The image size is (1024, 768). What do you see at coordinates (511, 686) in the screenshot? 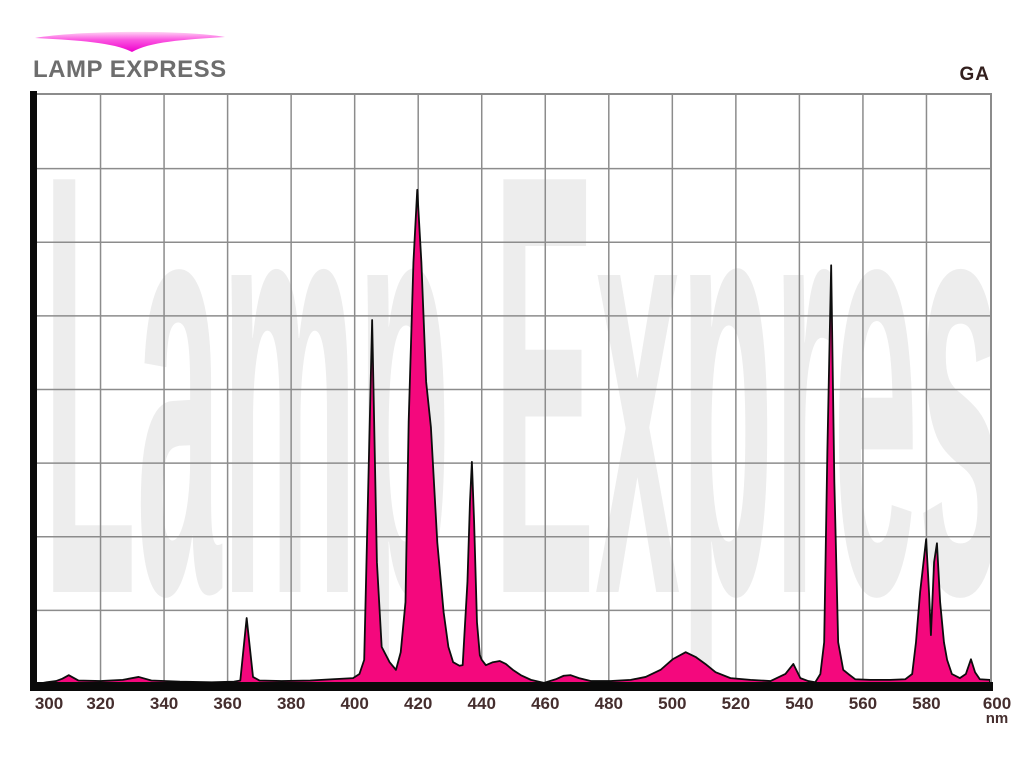
I see `x-axis-bar` at bounding box center [511, 686].